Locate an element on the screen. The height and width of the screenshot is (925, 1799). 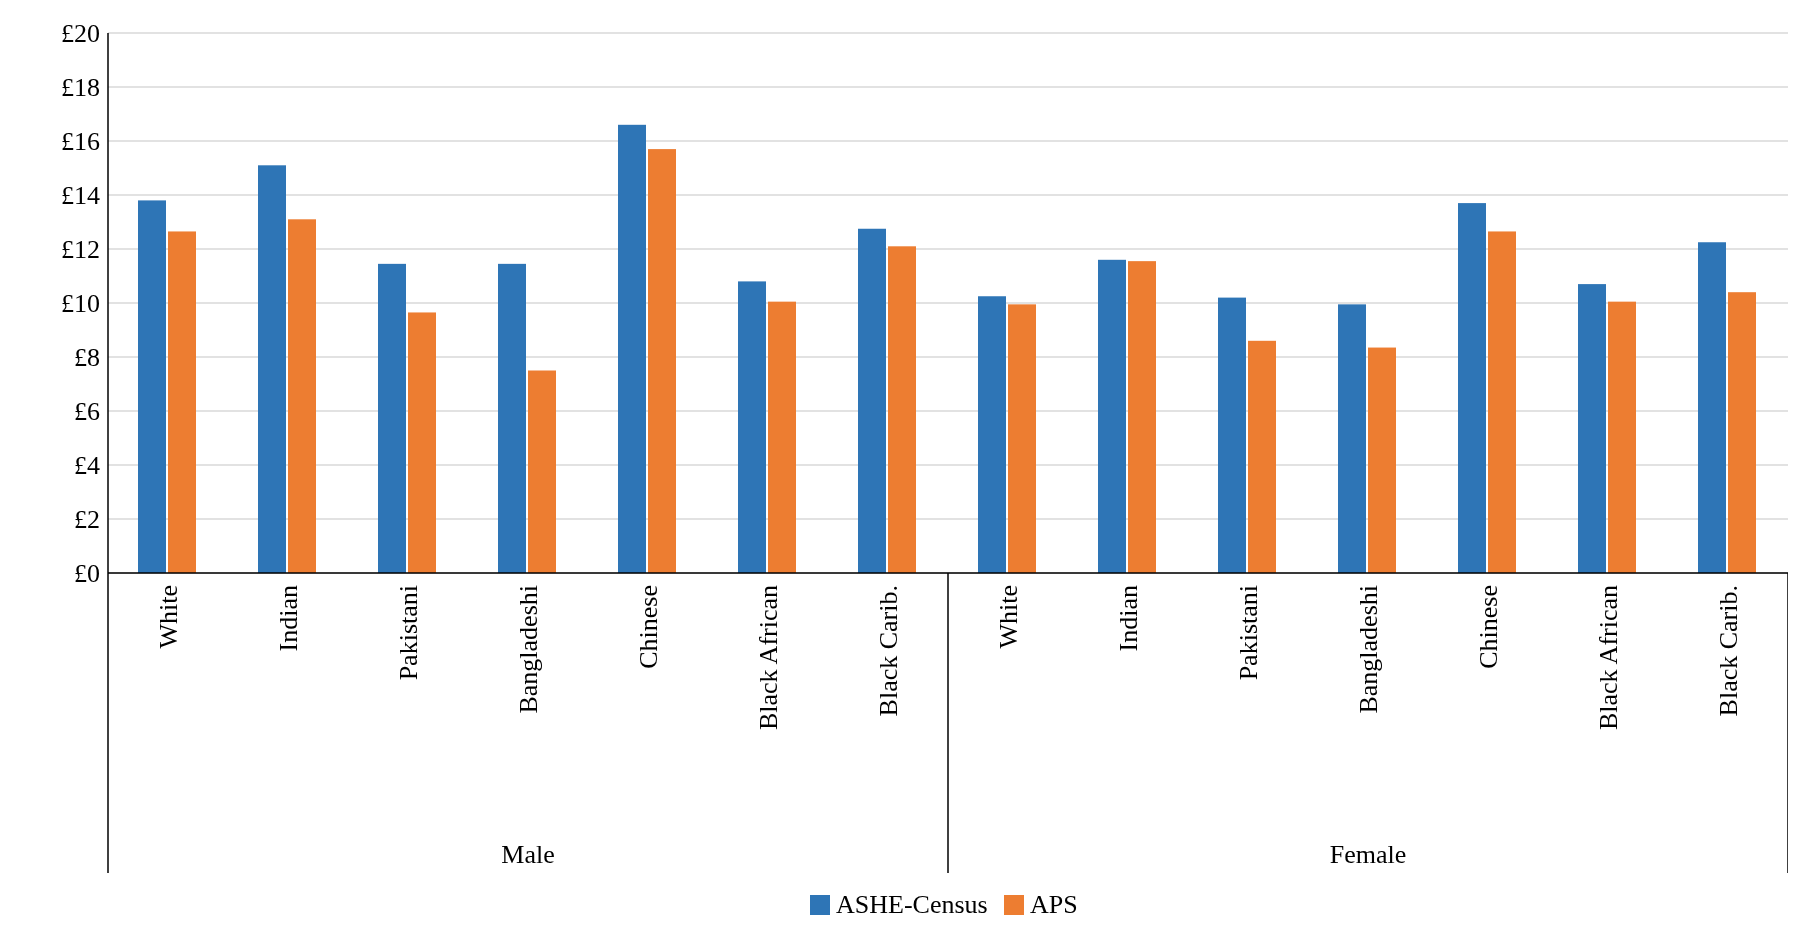
legend-label: APS is located at coordinates (1054, 904).